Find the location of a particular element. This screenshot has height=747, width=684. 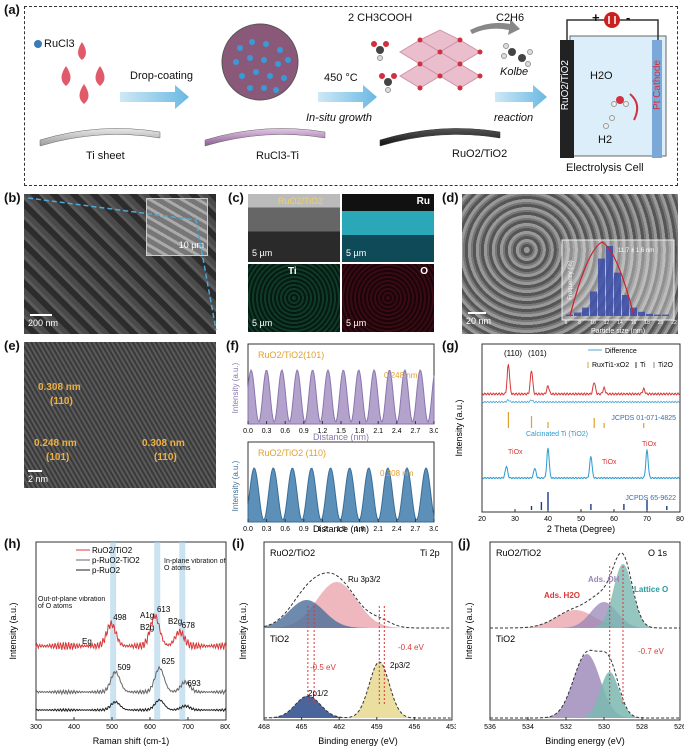

tick-label: 465 is located at coordinates (302, 727).